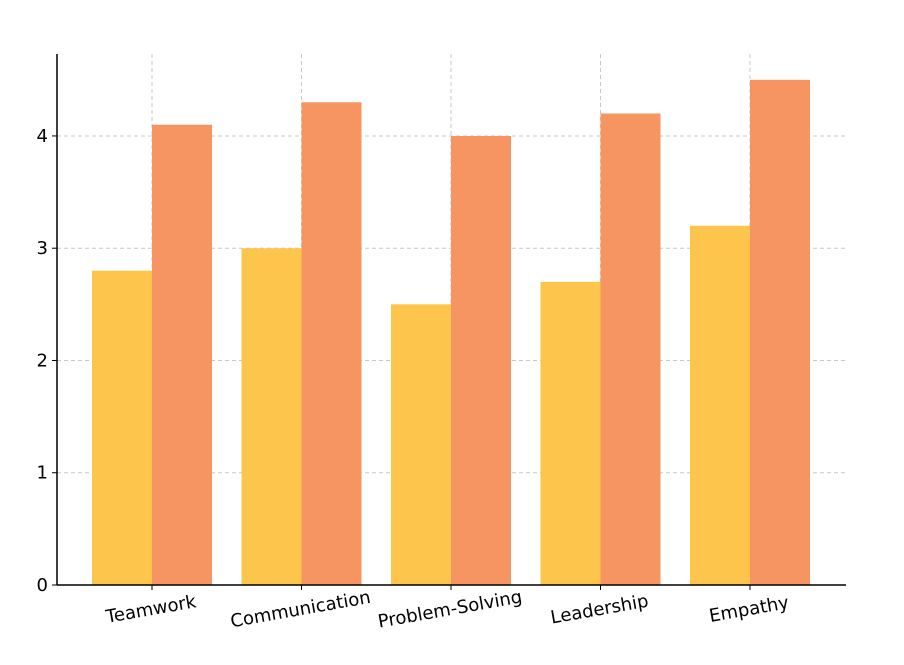 This screenshot has width=904, height=665. What do you see at coordinates (150, 609) in the screenshot?
I see `x-tick-label: Teamwork` at bounding box center [150, 609].